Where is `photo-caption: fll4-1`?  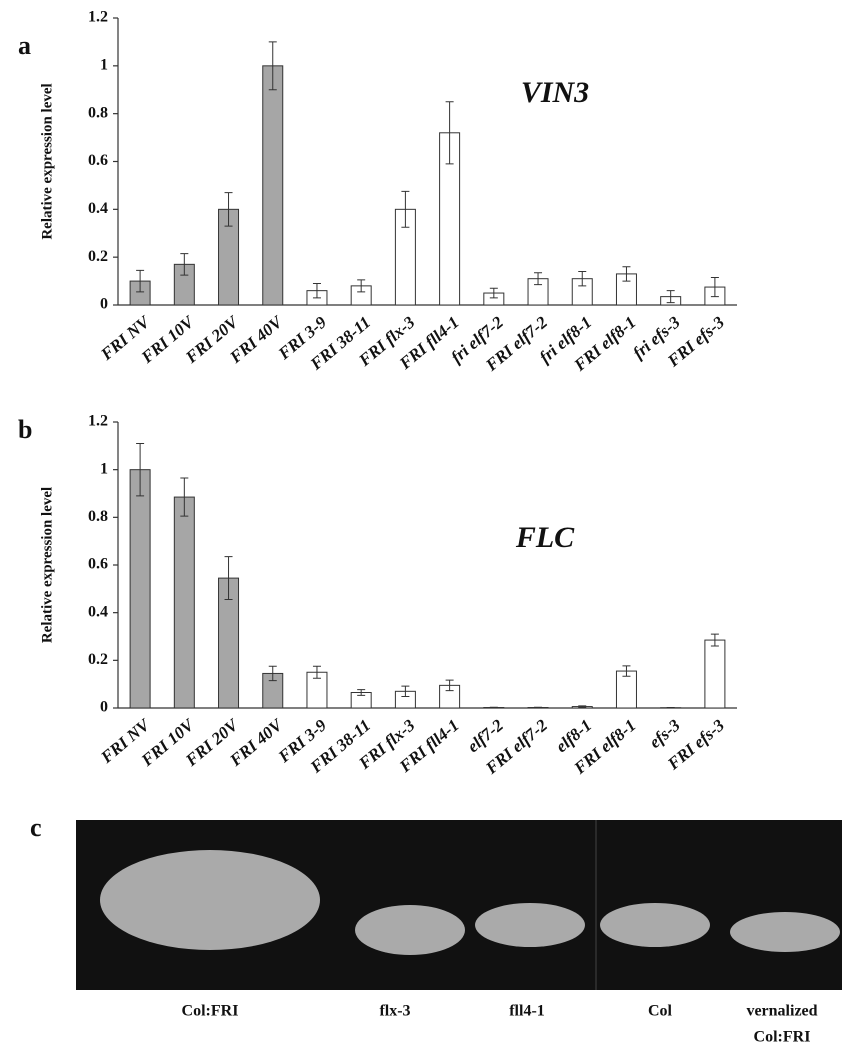 photo-caption: fll4-1 is located at coordinates (527, 1011).